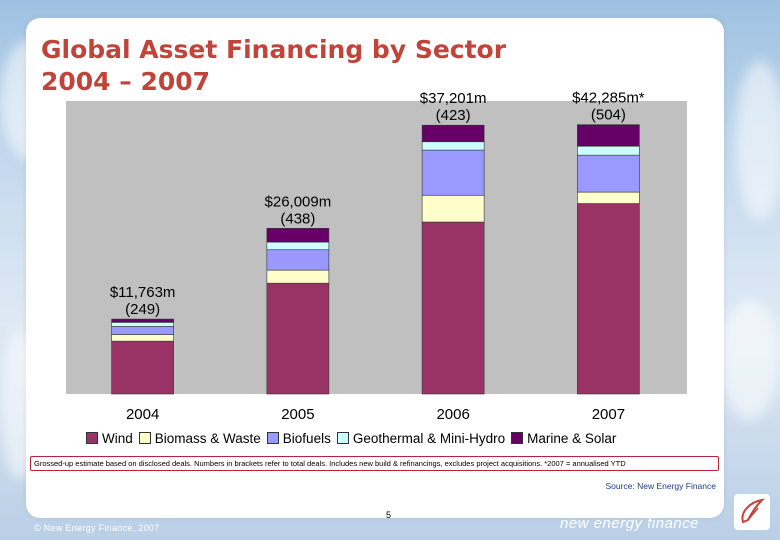 This screenshot has height=540, width=780. I want to click on bar-2005-biomass-waste, so click(298, 276).